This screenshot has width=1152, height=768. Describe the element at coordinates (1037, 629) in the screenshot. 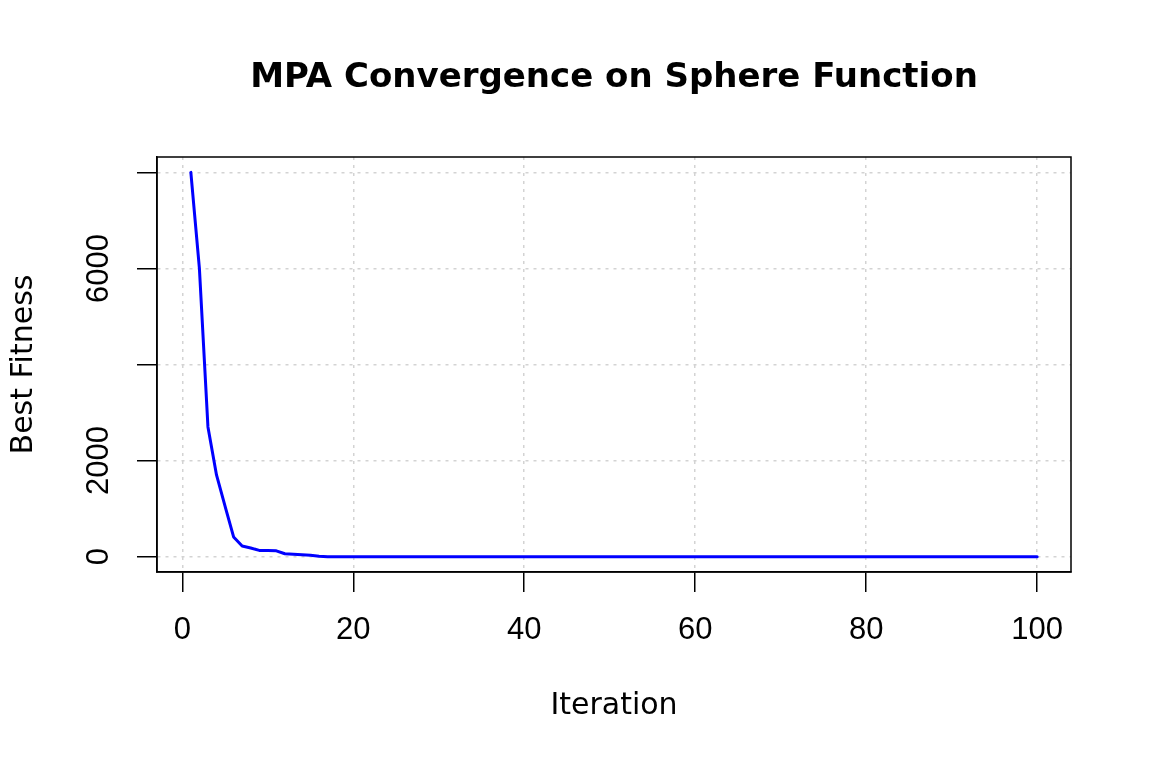

I see `x-tick-label: 100` at that location.